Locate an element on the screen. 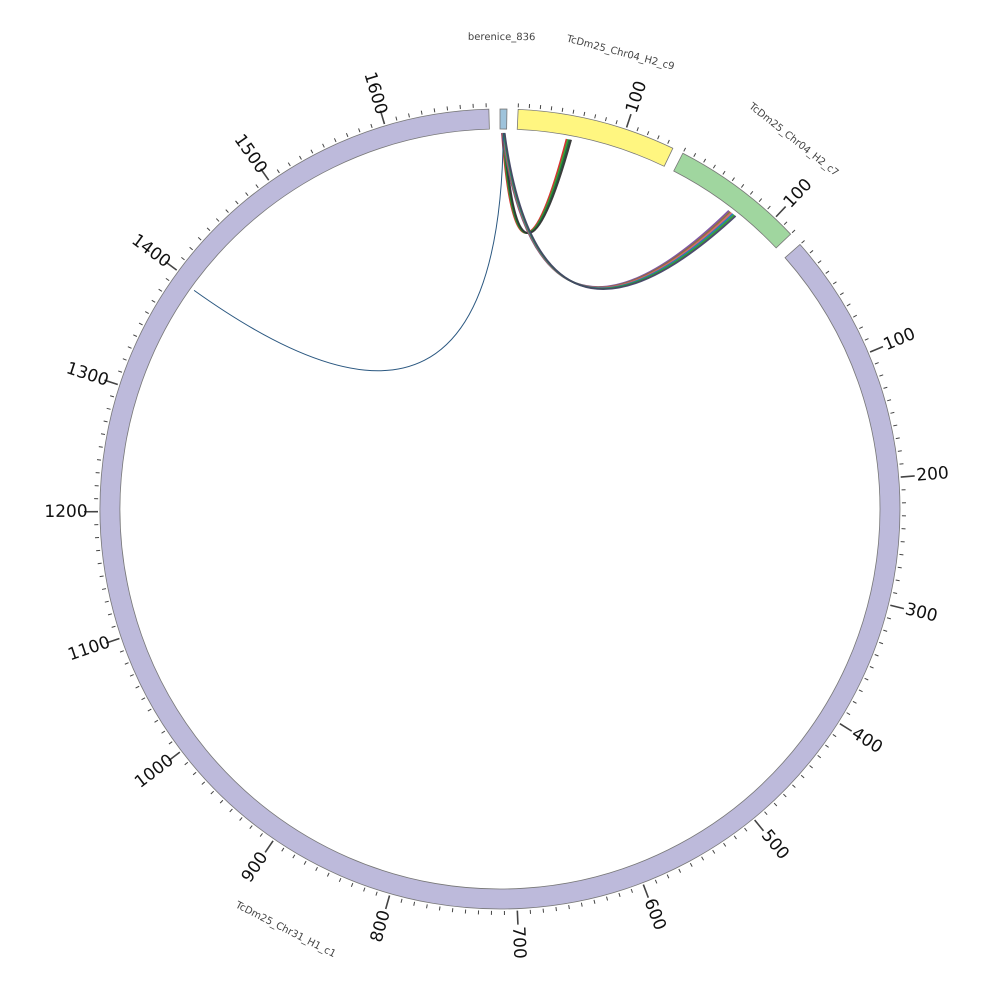 This screenshot has height=1004, width=1000. tick-label: 1500 is located at coordinates (250, 154).